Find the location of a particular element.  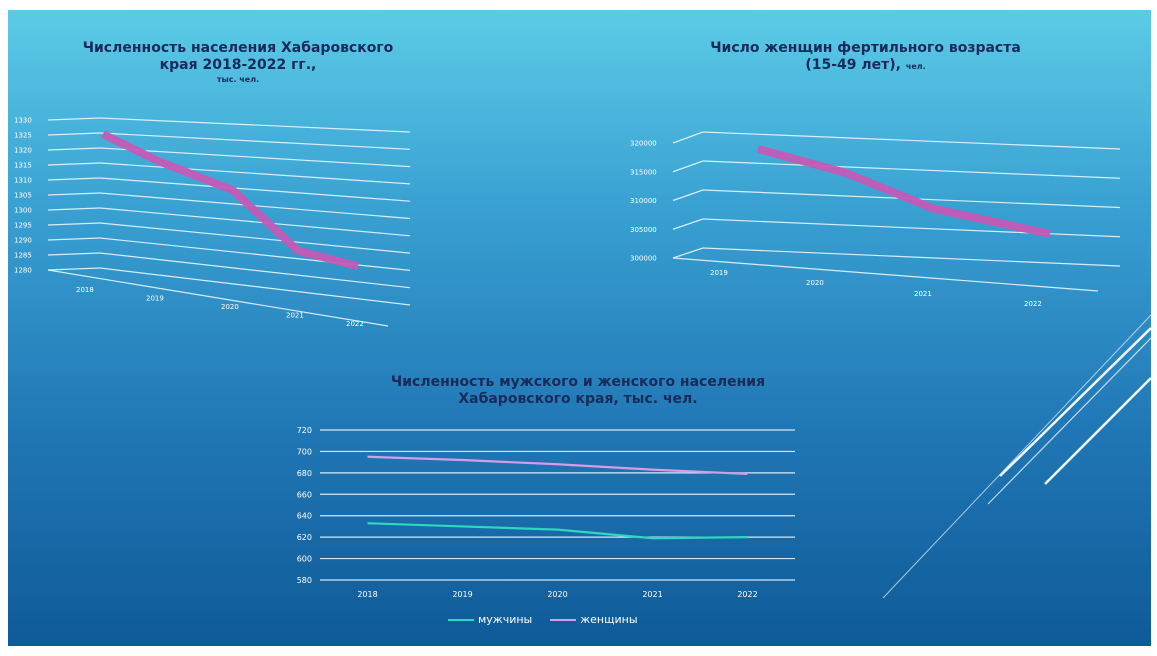

chart3-legend: мужчины женщины is located at coordinates (543, 619).